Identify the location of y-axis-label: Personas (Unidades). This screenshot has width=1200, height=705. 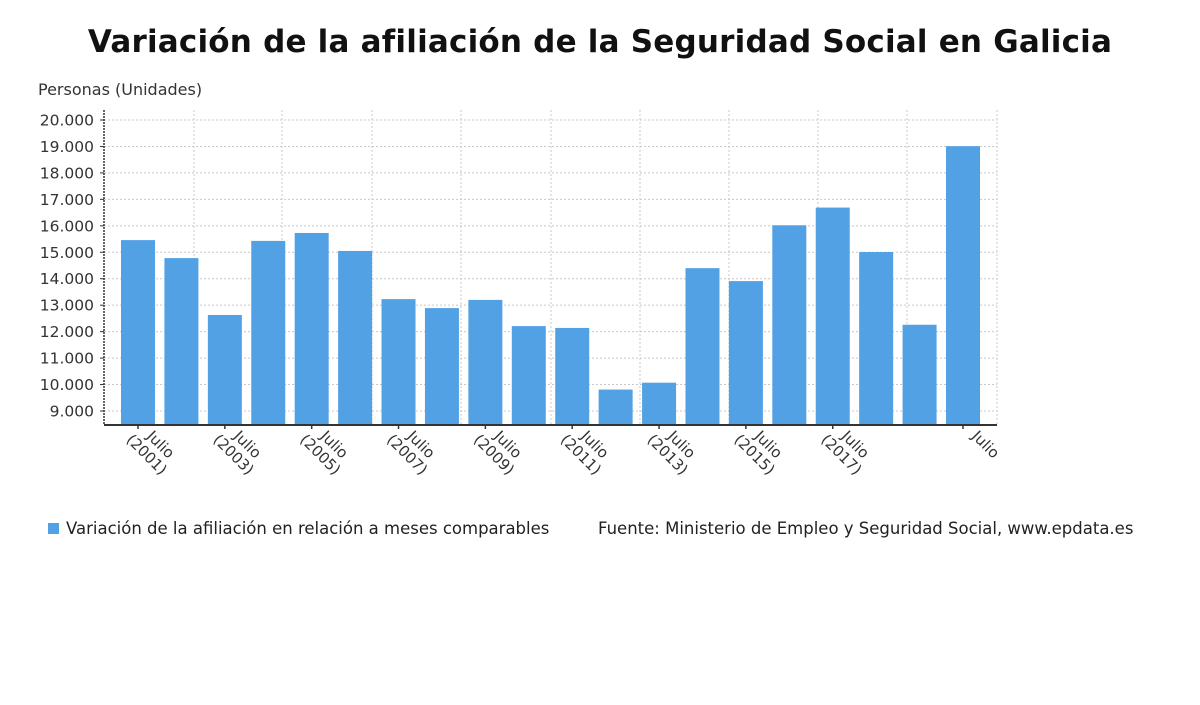
(120, 89).